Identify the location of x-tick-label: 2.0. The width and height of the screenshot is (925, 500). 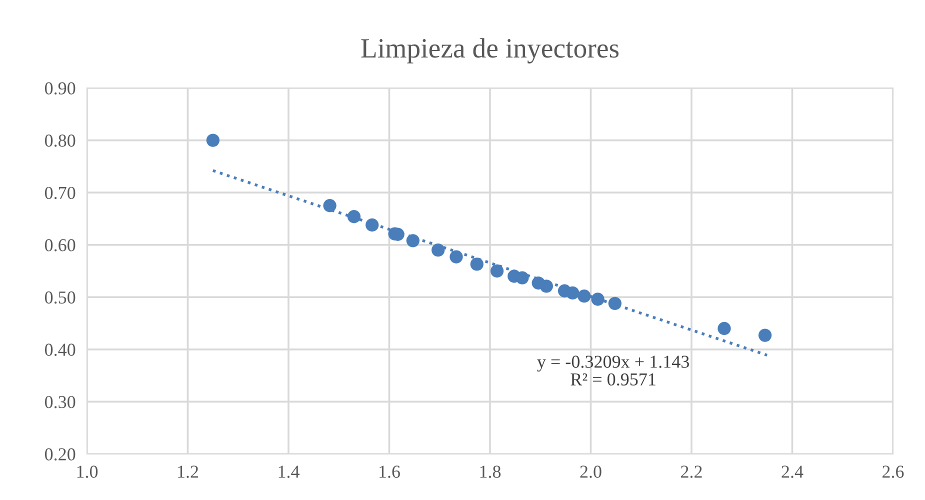
(591, 472).